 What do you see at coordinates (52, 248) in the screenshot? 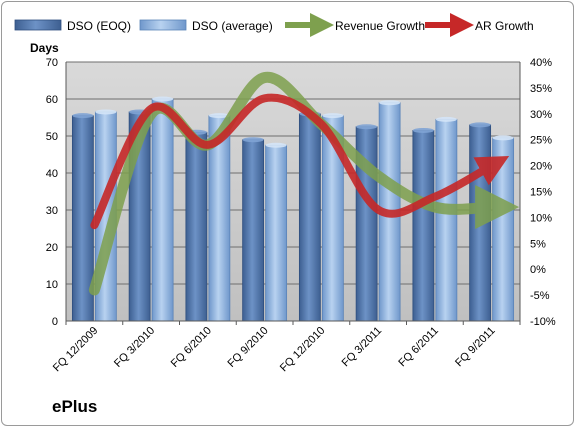
I see `y-tick-label: 20` at bounding box center [52, 248].